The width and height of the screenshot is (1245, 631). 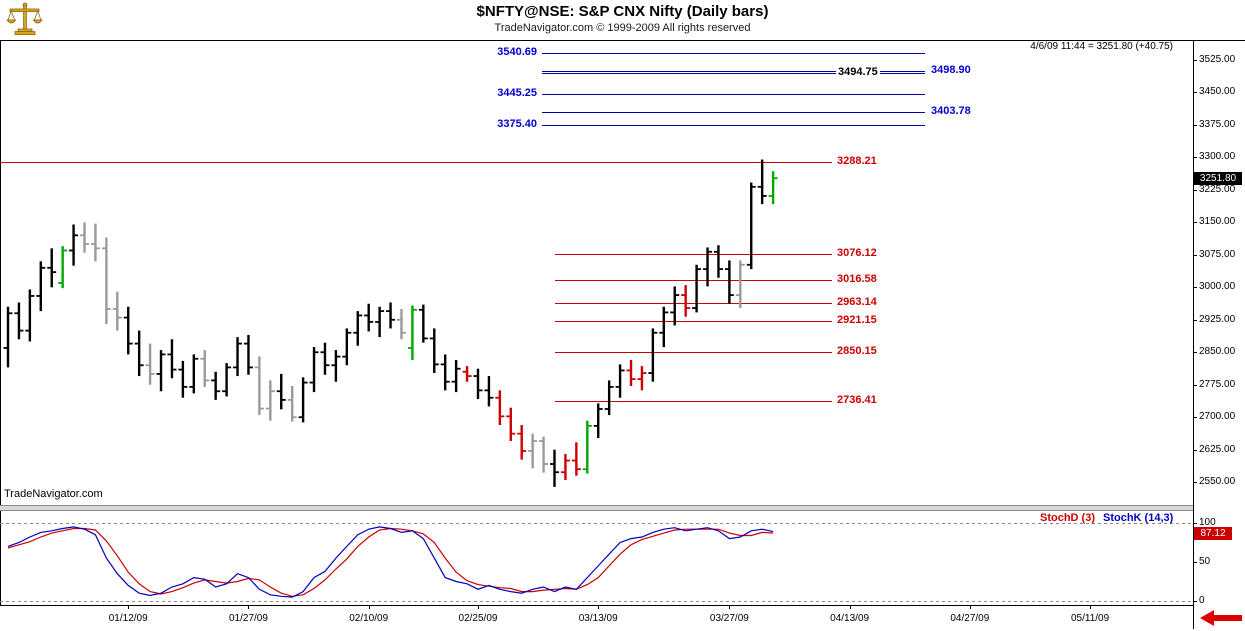 What do you see at coordinates (857, 279) in the screenshot?
I see `support-level-label: 3016.58` at bounding box center [857, 279].